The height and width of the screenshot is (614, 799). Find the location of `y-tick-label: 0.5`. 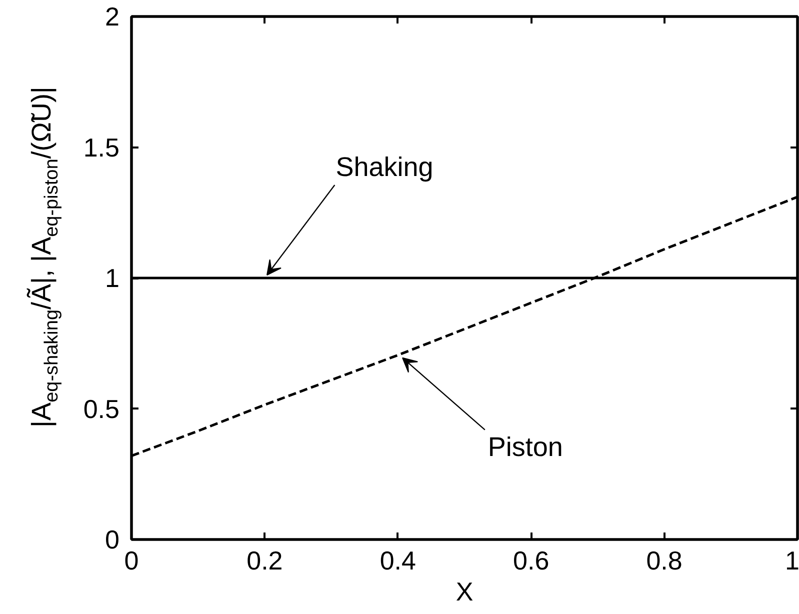

y-tick-label: 0.5 is located at coordinates (101, 409).